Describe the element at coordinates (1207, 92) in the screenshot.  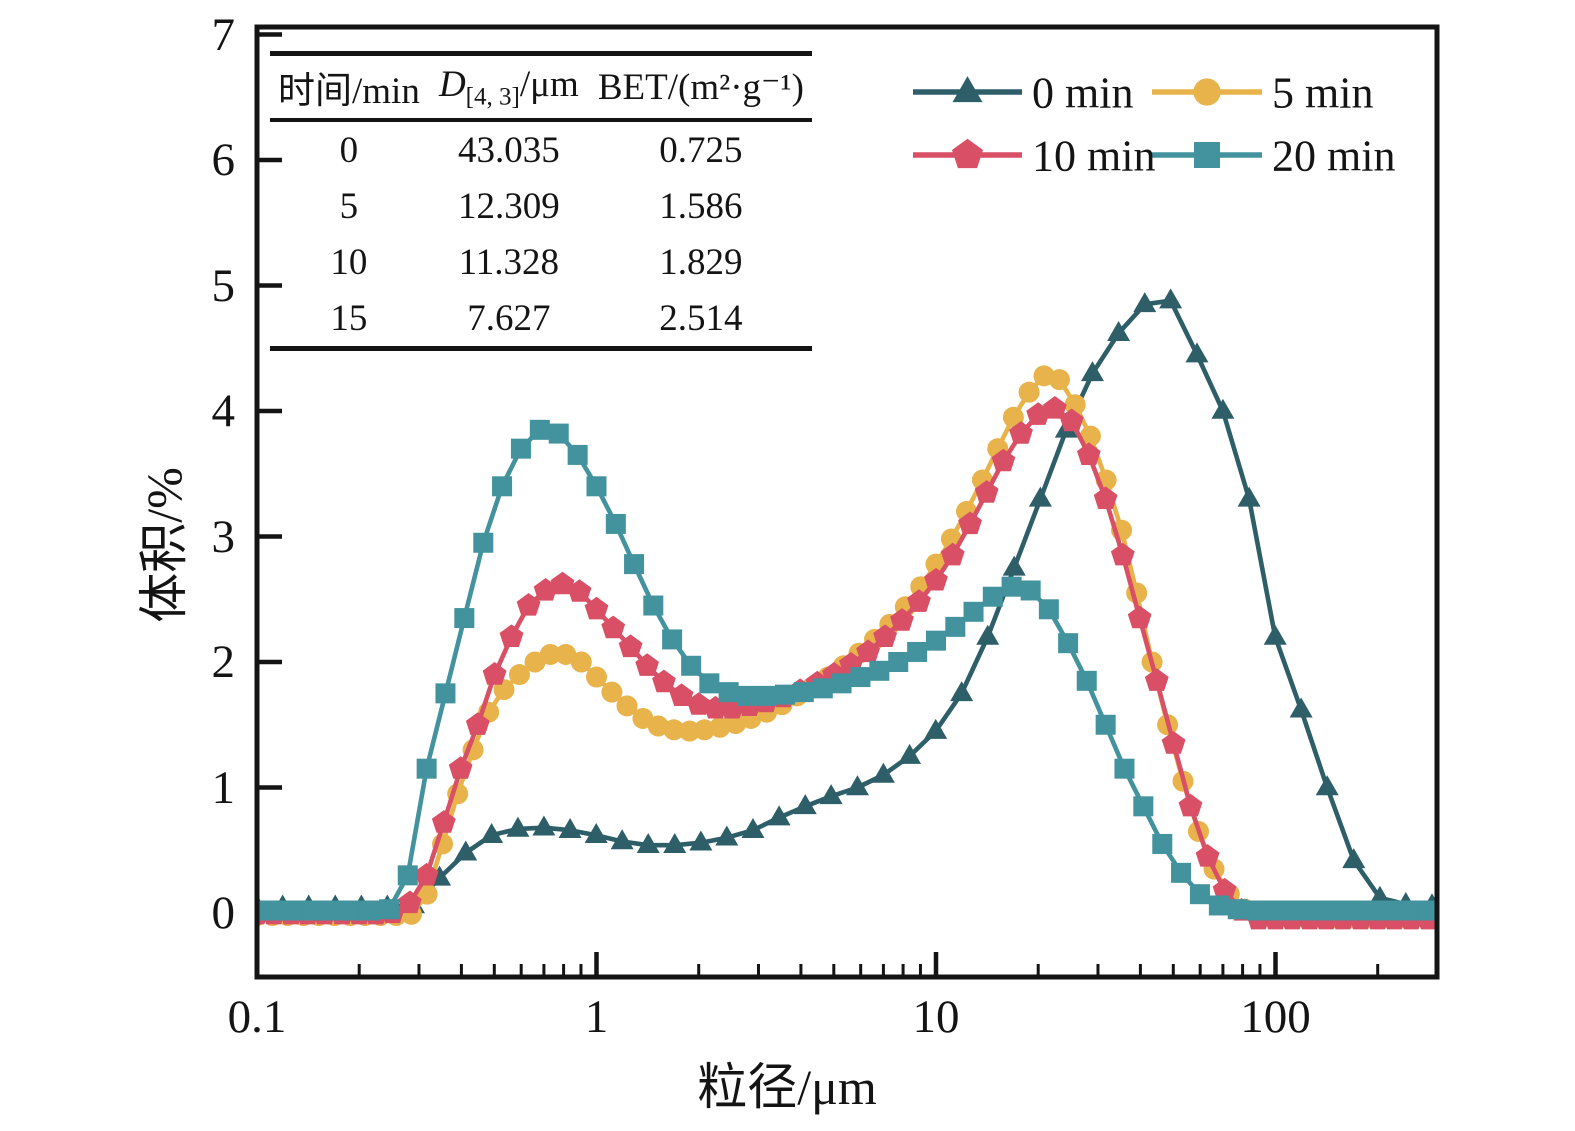
I see `legend-marker-circle` at that location.